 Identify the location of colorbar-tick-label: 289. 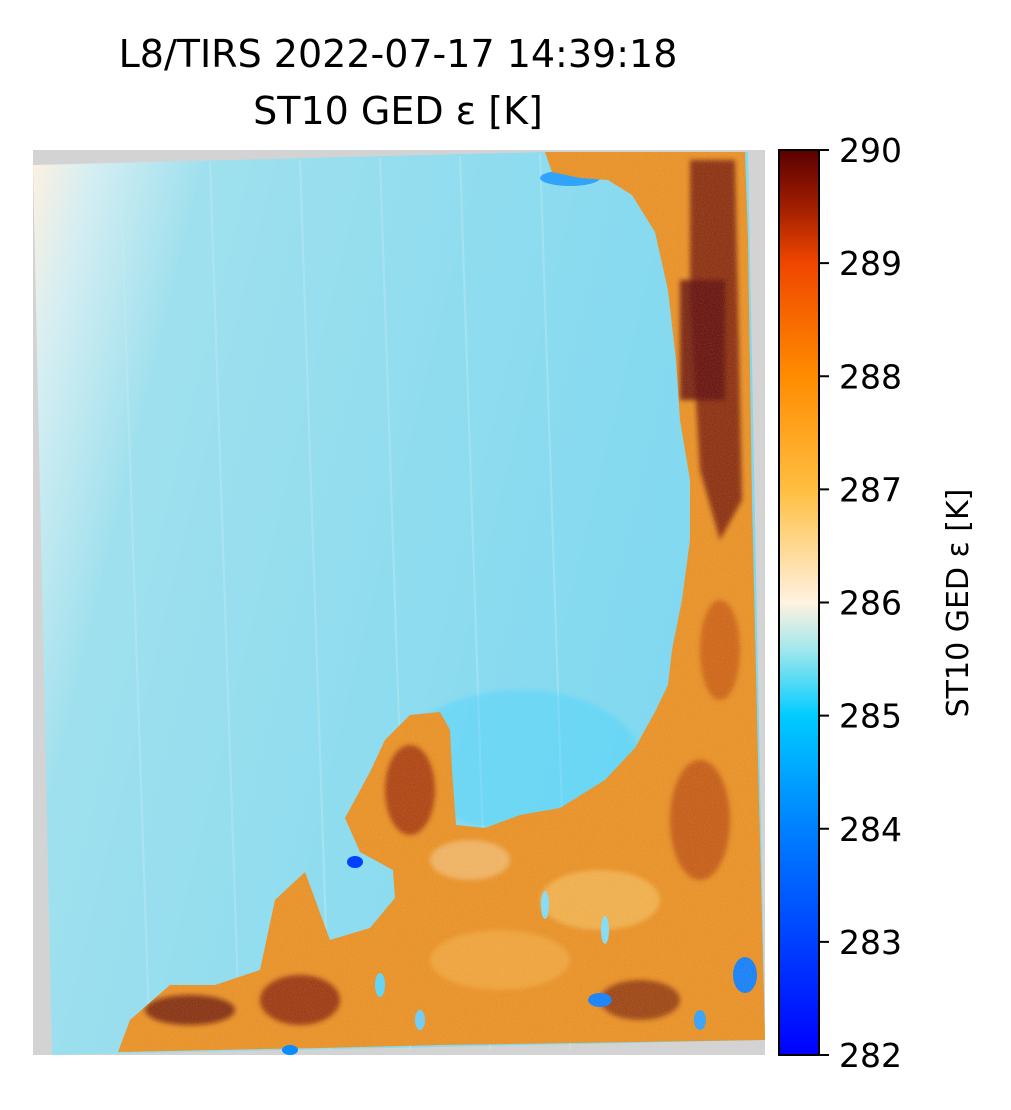
(870, 263).